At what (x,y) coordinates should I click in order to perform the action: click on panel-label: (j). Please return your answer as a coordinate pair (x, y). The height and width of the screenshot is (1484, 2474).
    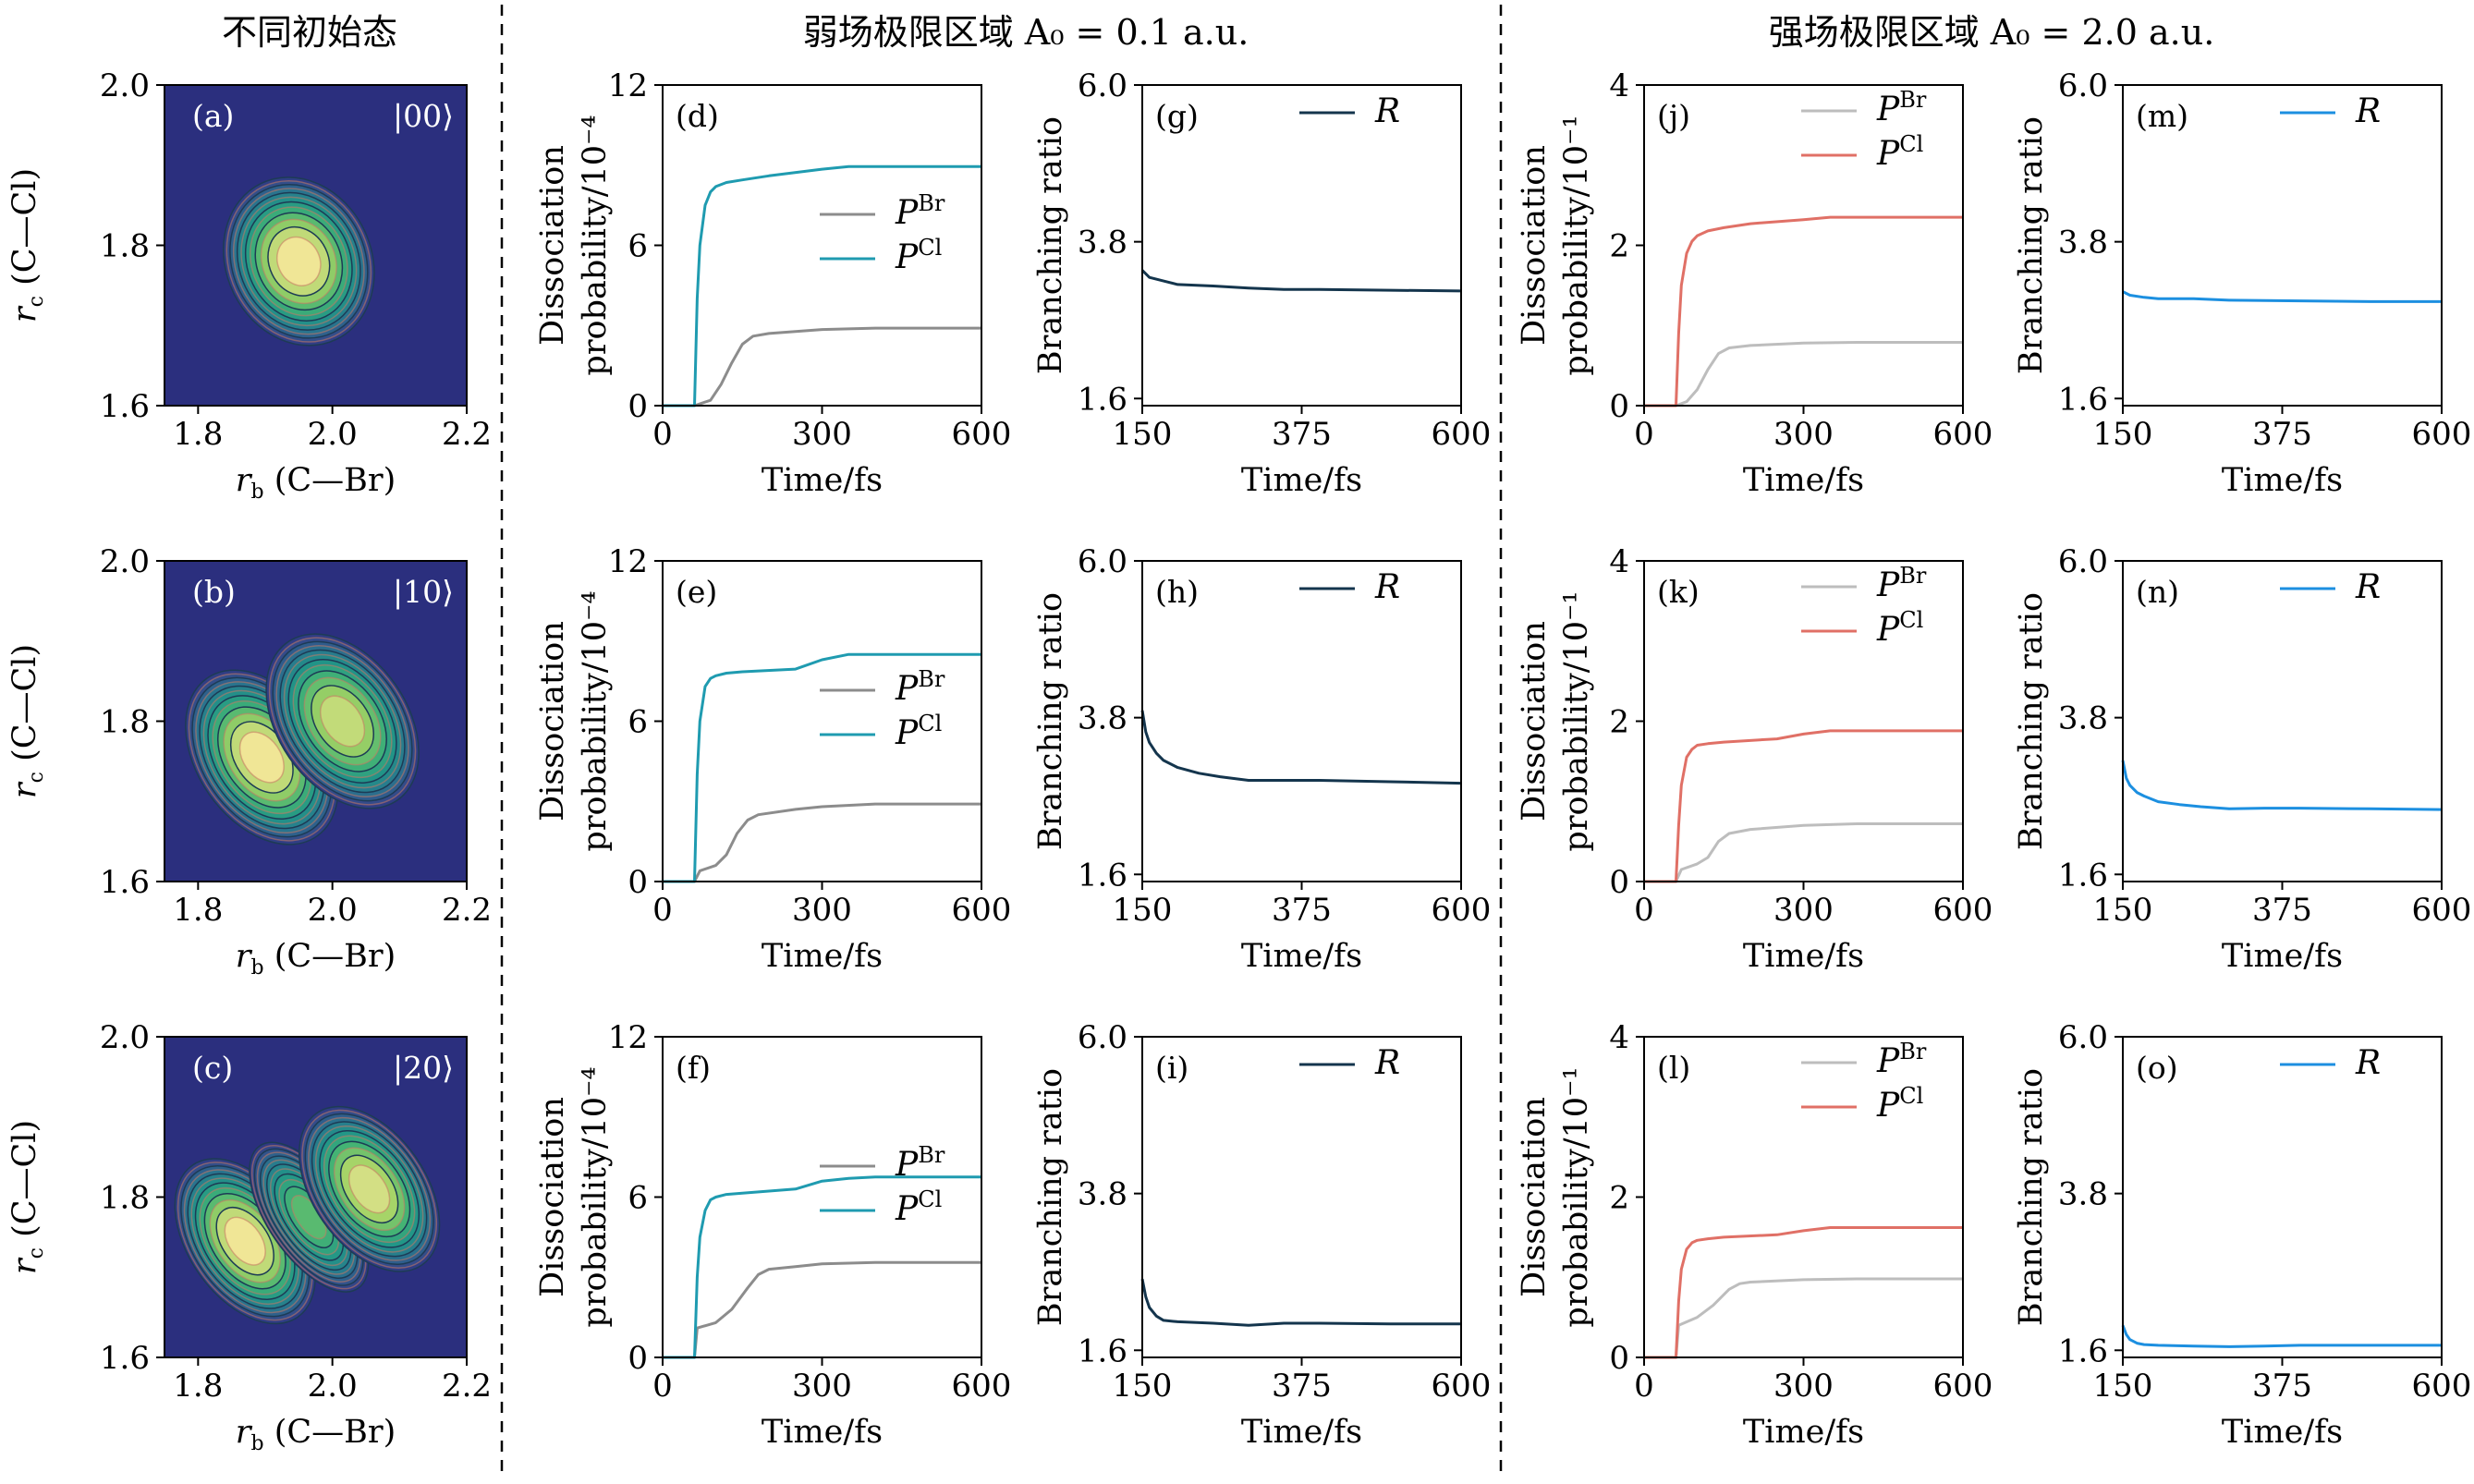
    Looking at the image, I should click on (1674, 116).